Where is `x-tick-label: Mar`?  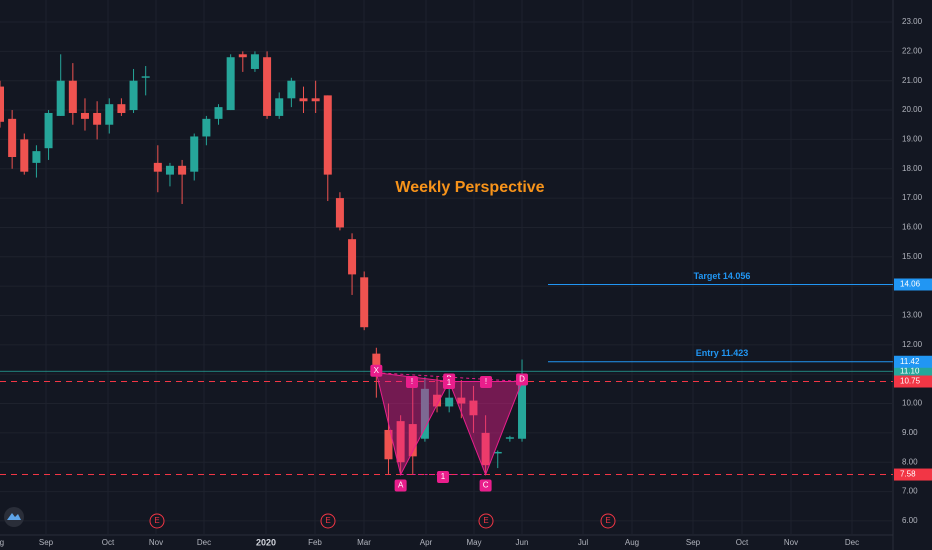 x-tick-label: Mar is located at coordinates (364, 542).